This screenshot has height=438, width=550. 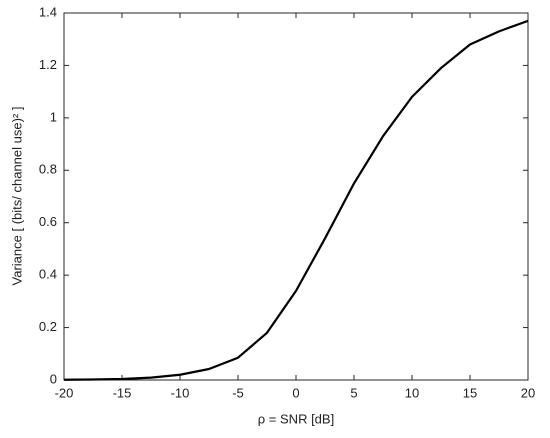 I want to click on x-tick-label: -15, so click(x=122, y=392).